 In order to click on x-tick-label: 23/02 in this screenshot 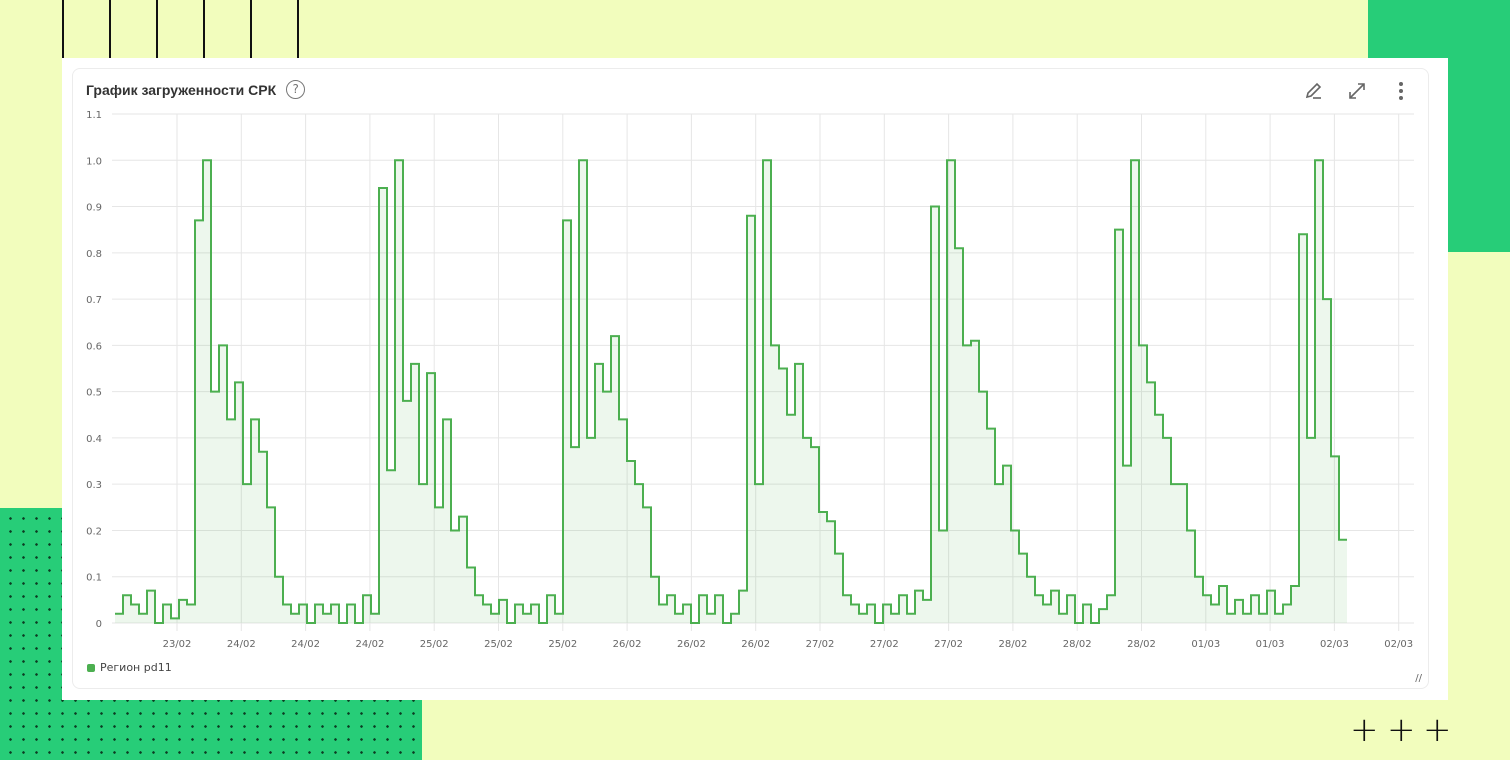, I will do `click(177, 644)`.